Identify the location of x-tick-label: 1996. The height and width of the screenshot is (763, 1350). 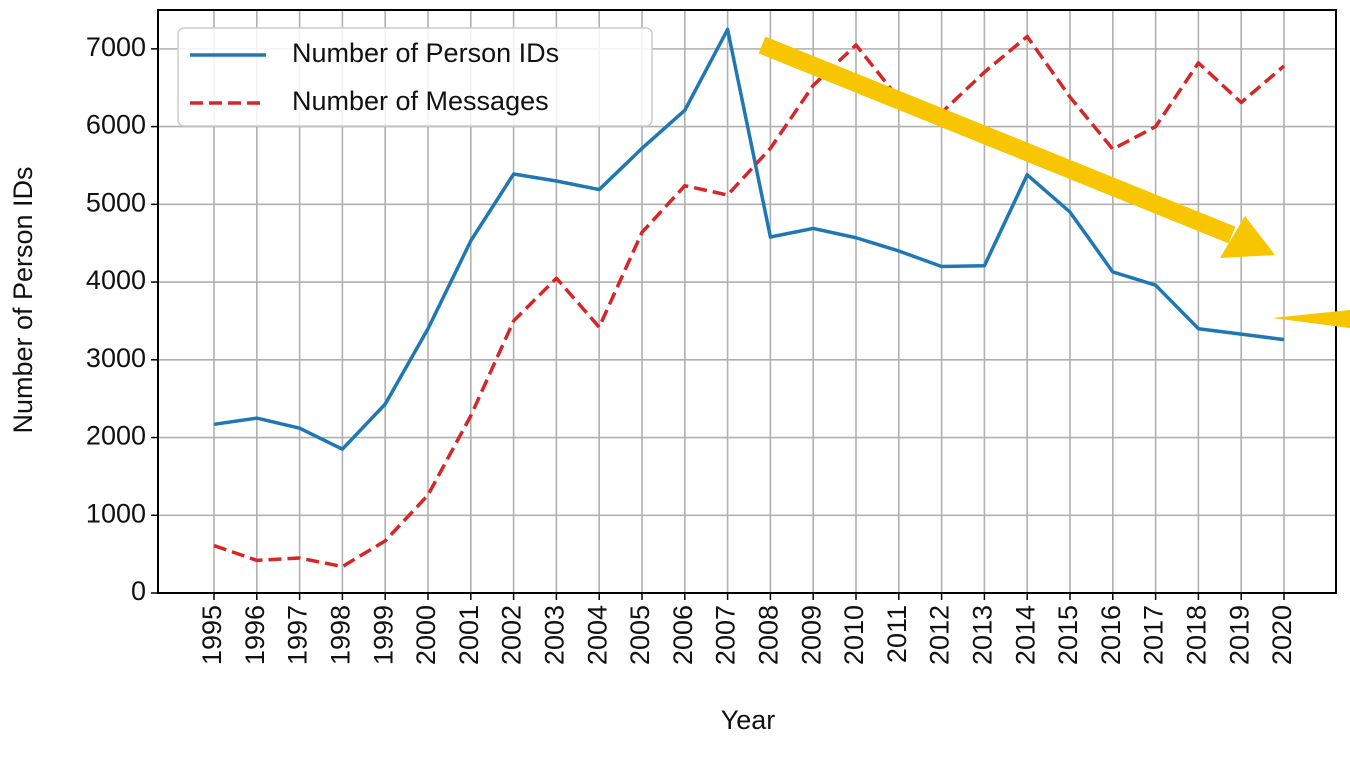
(255, 635).